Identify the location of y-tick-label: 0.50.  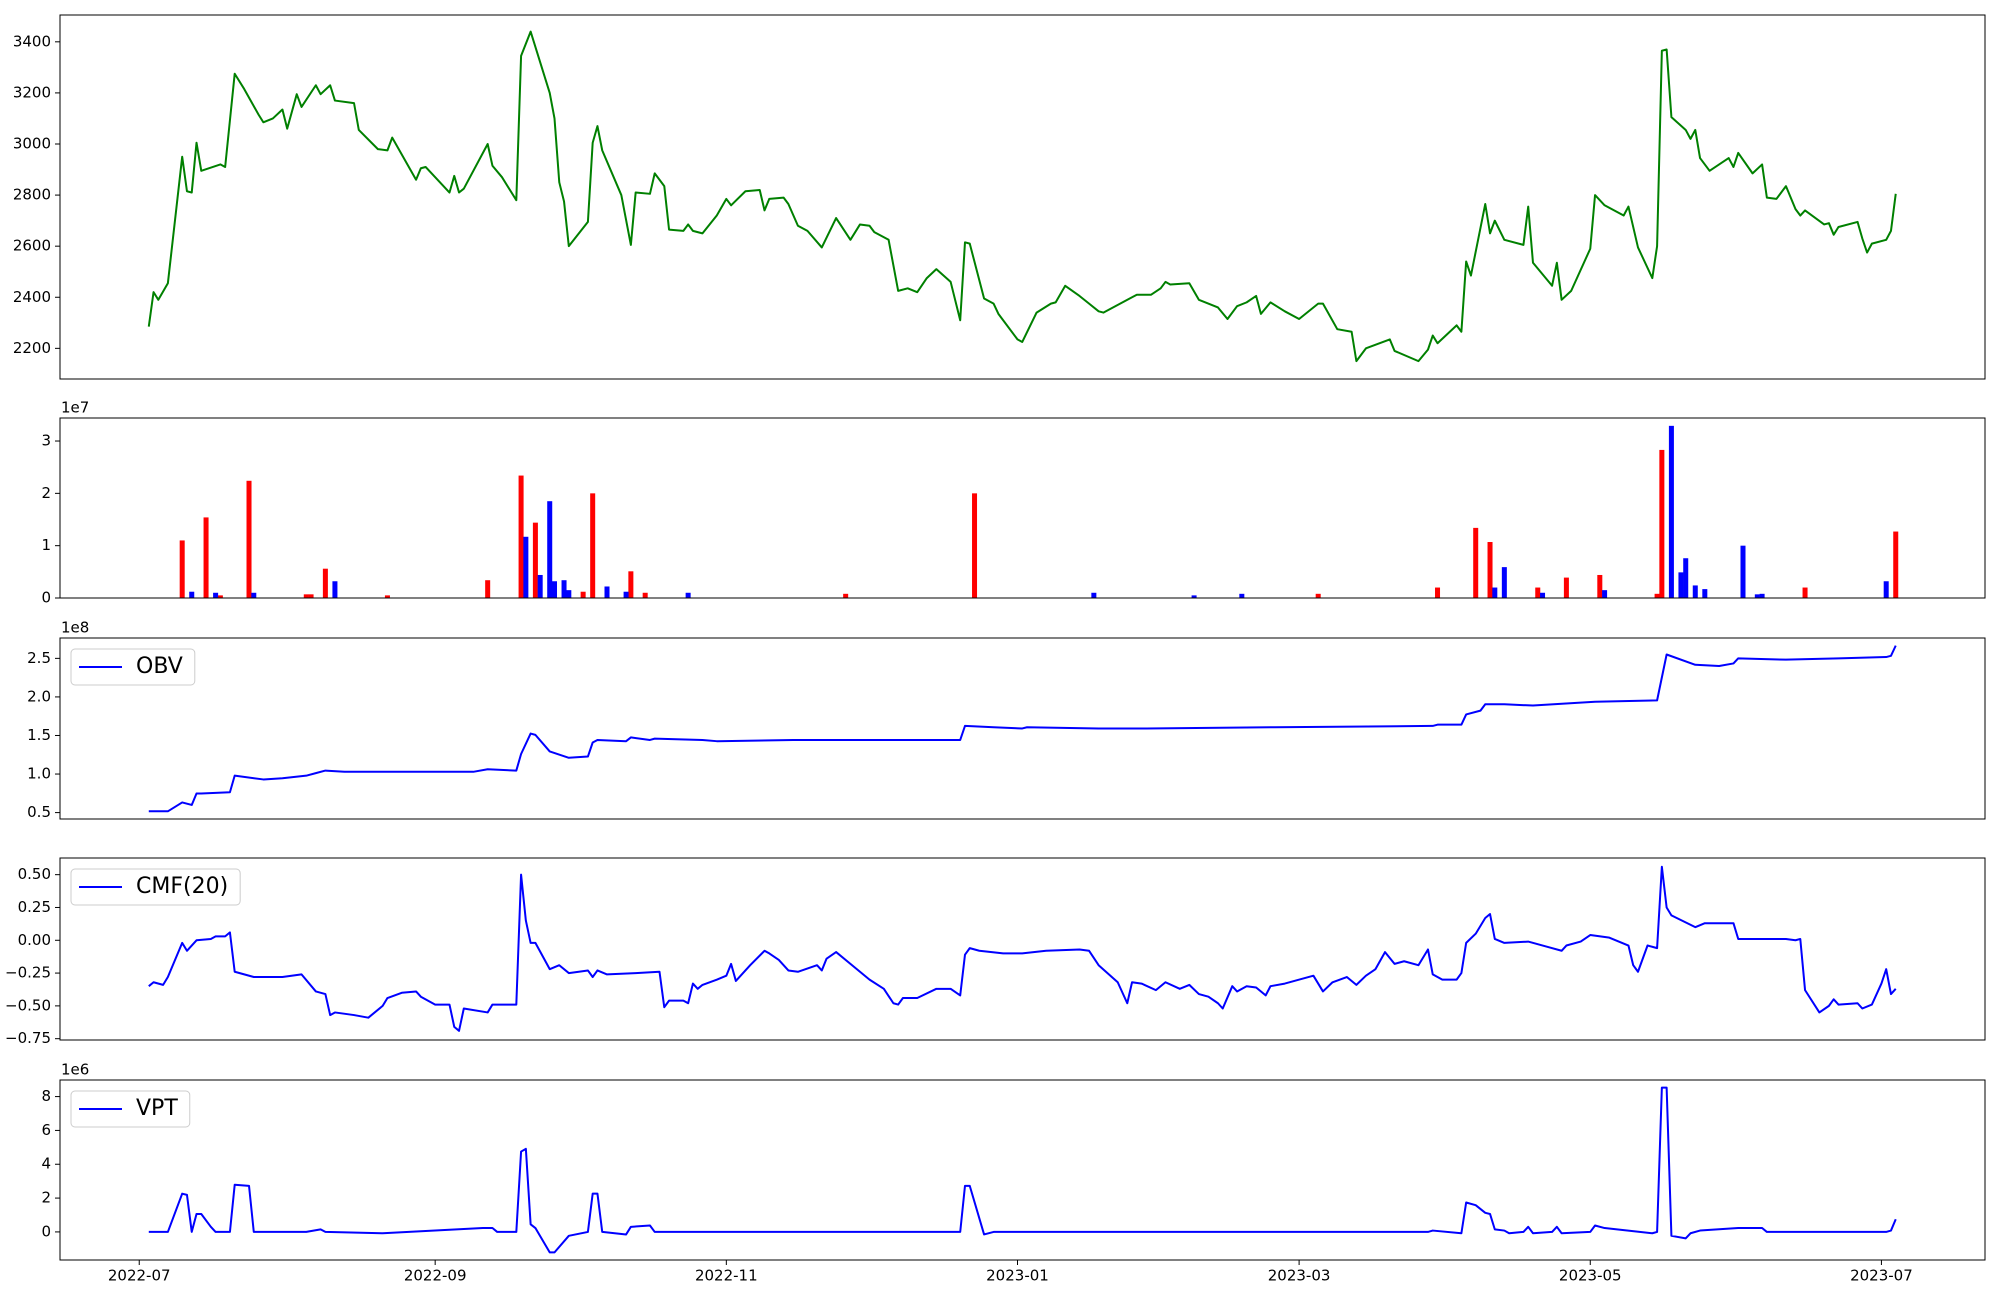
(34, 874).